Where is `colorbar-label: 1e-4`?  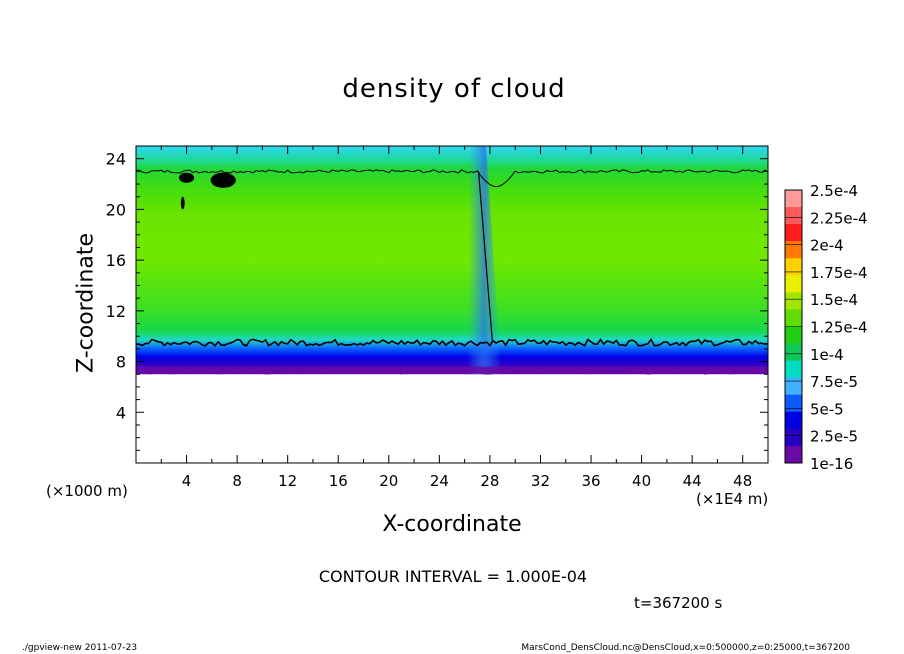 colorbar-label: 1e-4 is located at coordinates (827, 355).